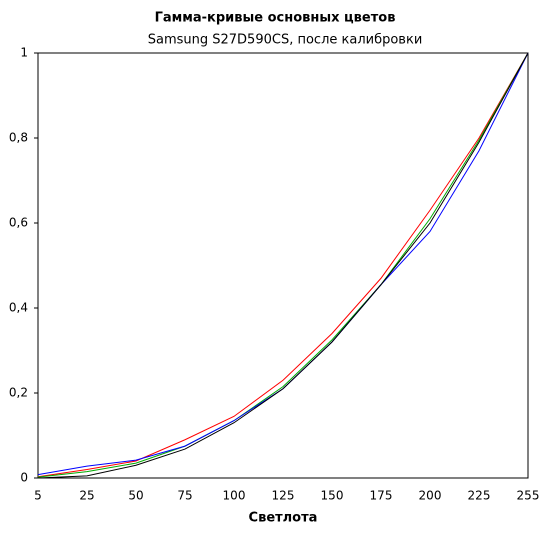 This screenshot has width=551, height=534. Describe the element at coordinates (18, 223) in the screenshot. I see `y-tick-label: 0,6` at that location.